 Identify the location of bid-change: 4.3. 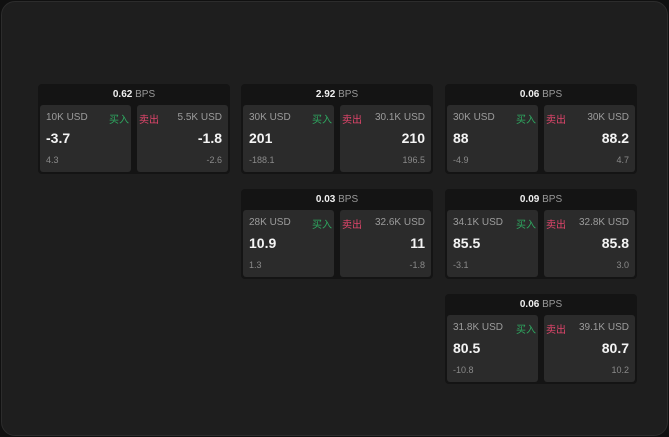
(52, 160).